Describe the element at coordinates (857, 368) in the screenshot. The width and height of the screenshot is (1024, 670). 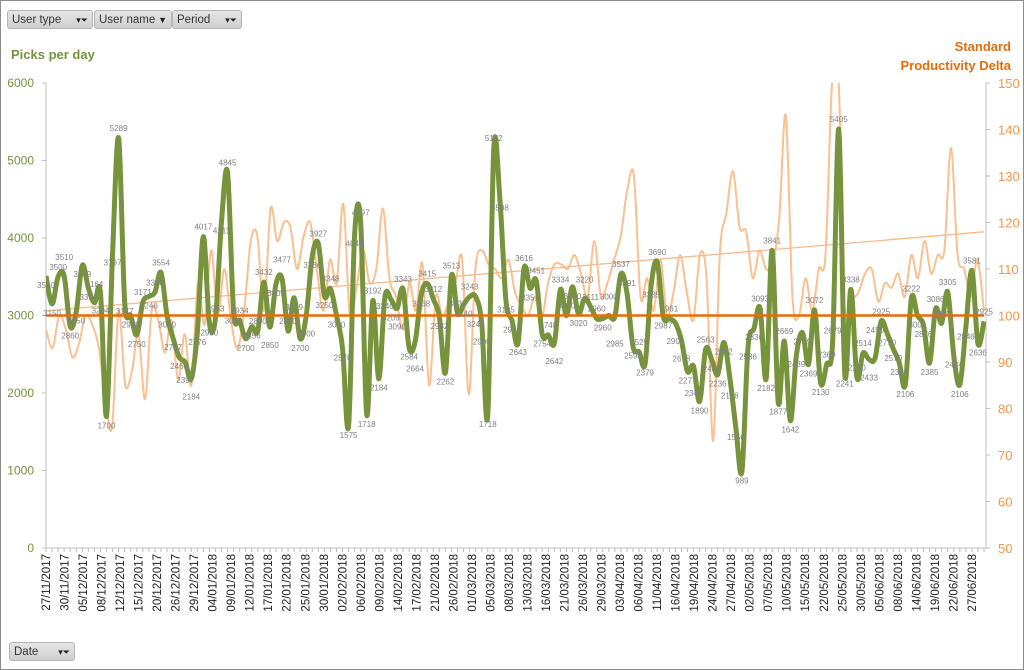
I see `data-label: 2200` at that location.